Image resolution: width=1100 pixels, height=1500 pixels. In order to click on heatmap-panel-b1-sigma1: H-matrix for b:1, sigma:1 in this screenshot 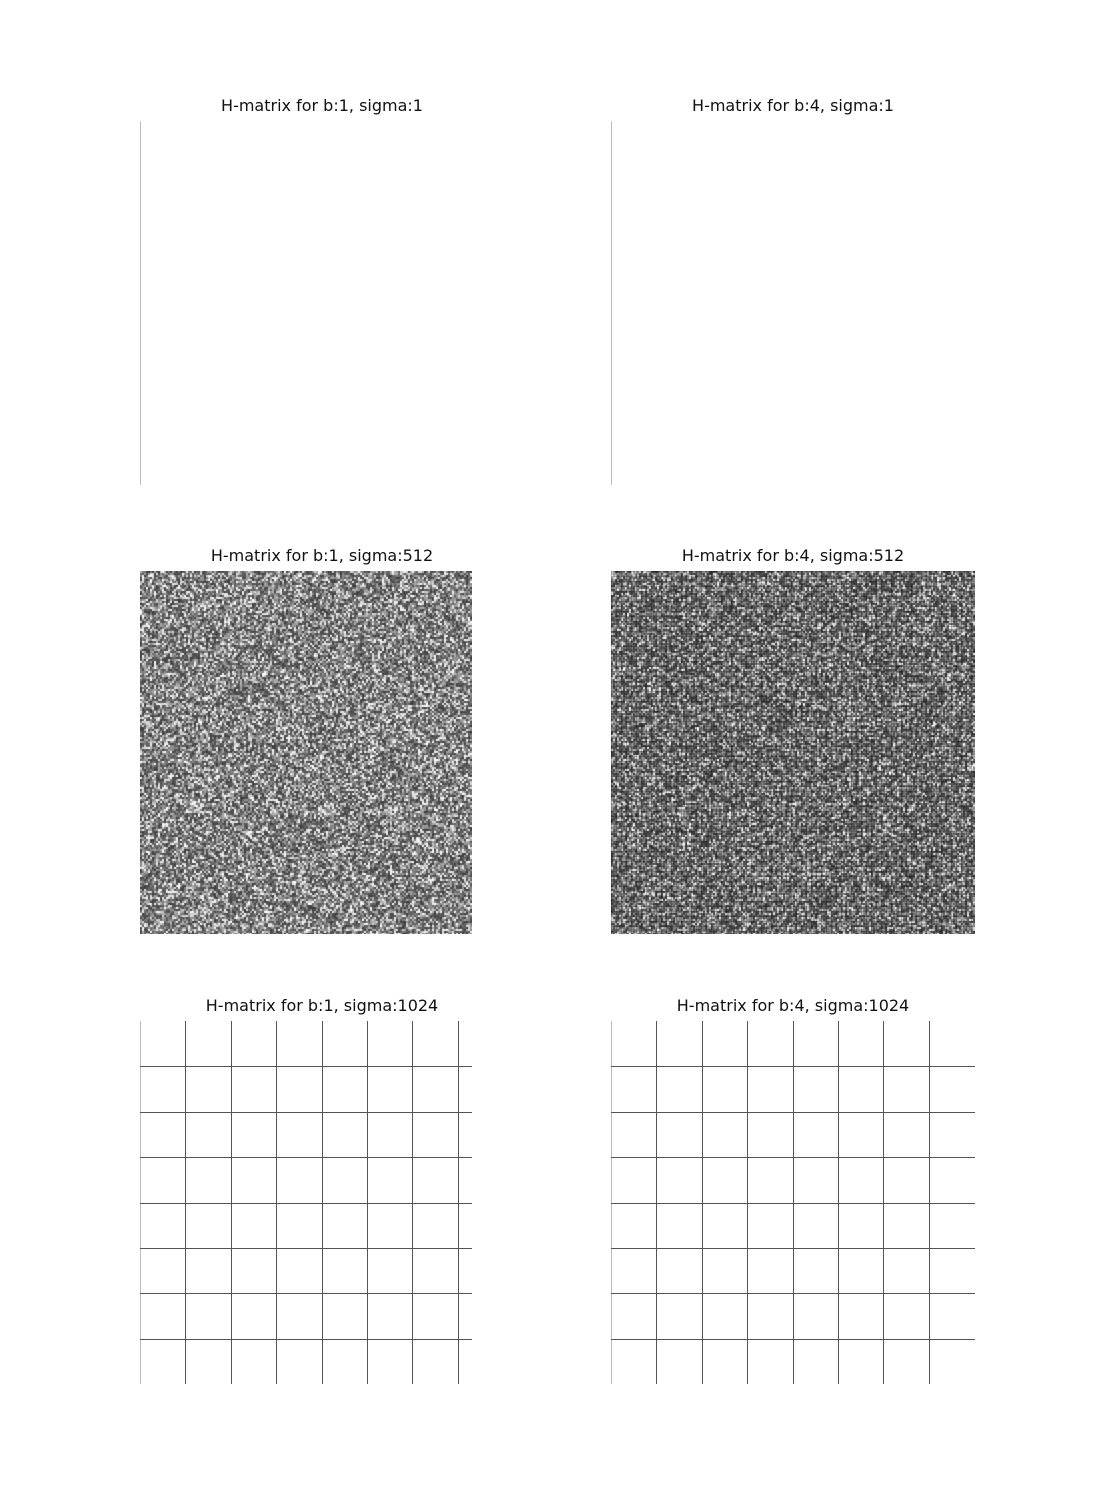, I will do `click(306, 287)`.